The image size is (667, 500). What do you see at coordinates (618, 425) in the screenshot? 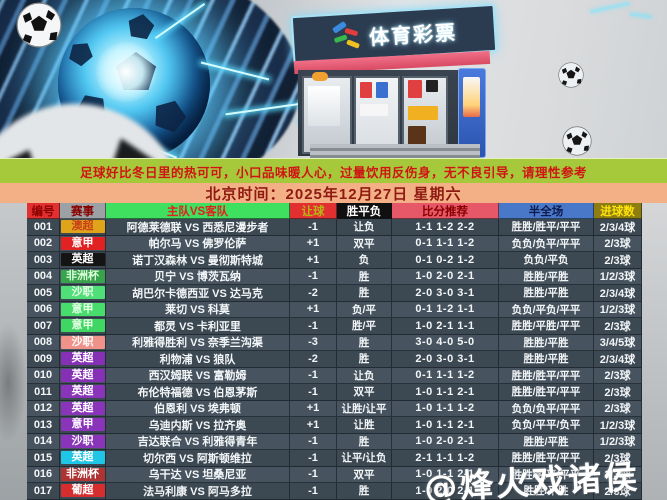
I see `goals-count-cell: 1/2/3球` at bounding box center [618, 425].